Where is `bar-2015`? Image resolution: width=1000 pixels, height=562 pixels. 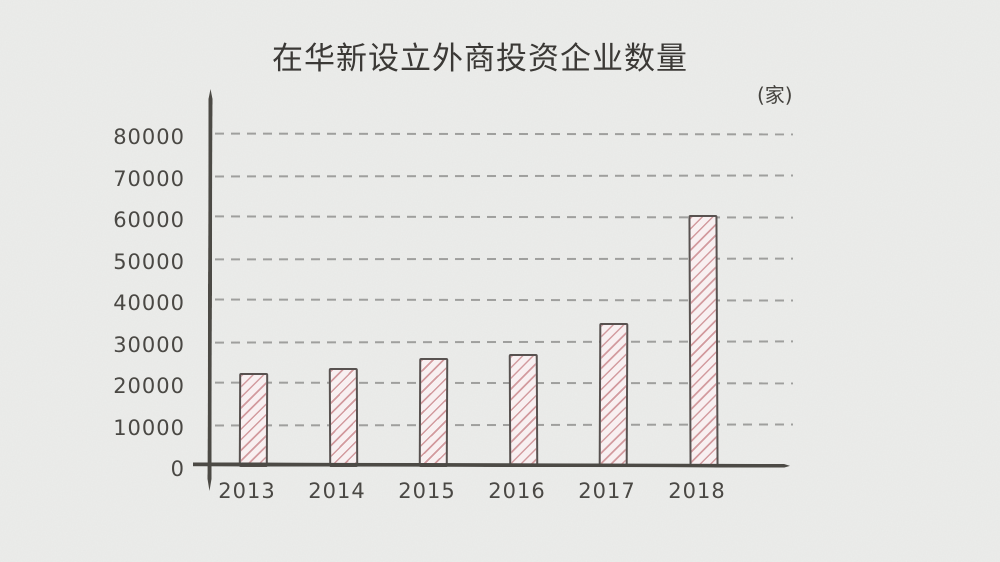
bar-2015 is located at coordinates (433, 413).